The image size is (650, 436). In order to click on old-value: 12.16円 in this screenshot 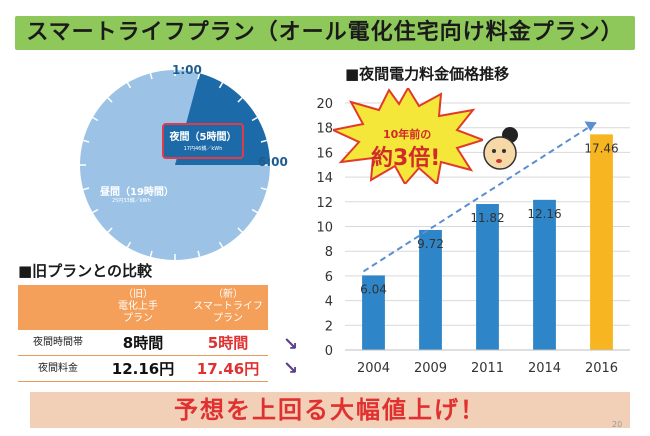, I will do `click(143, 369)`.